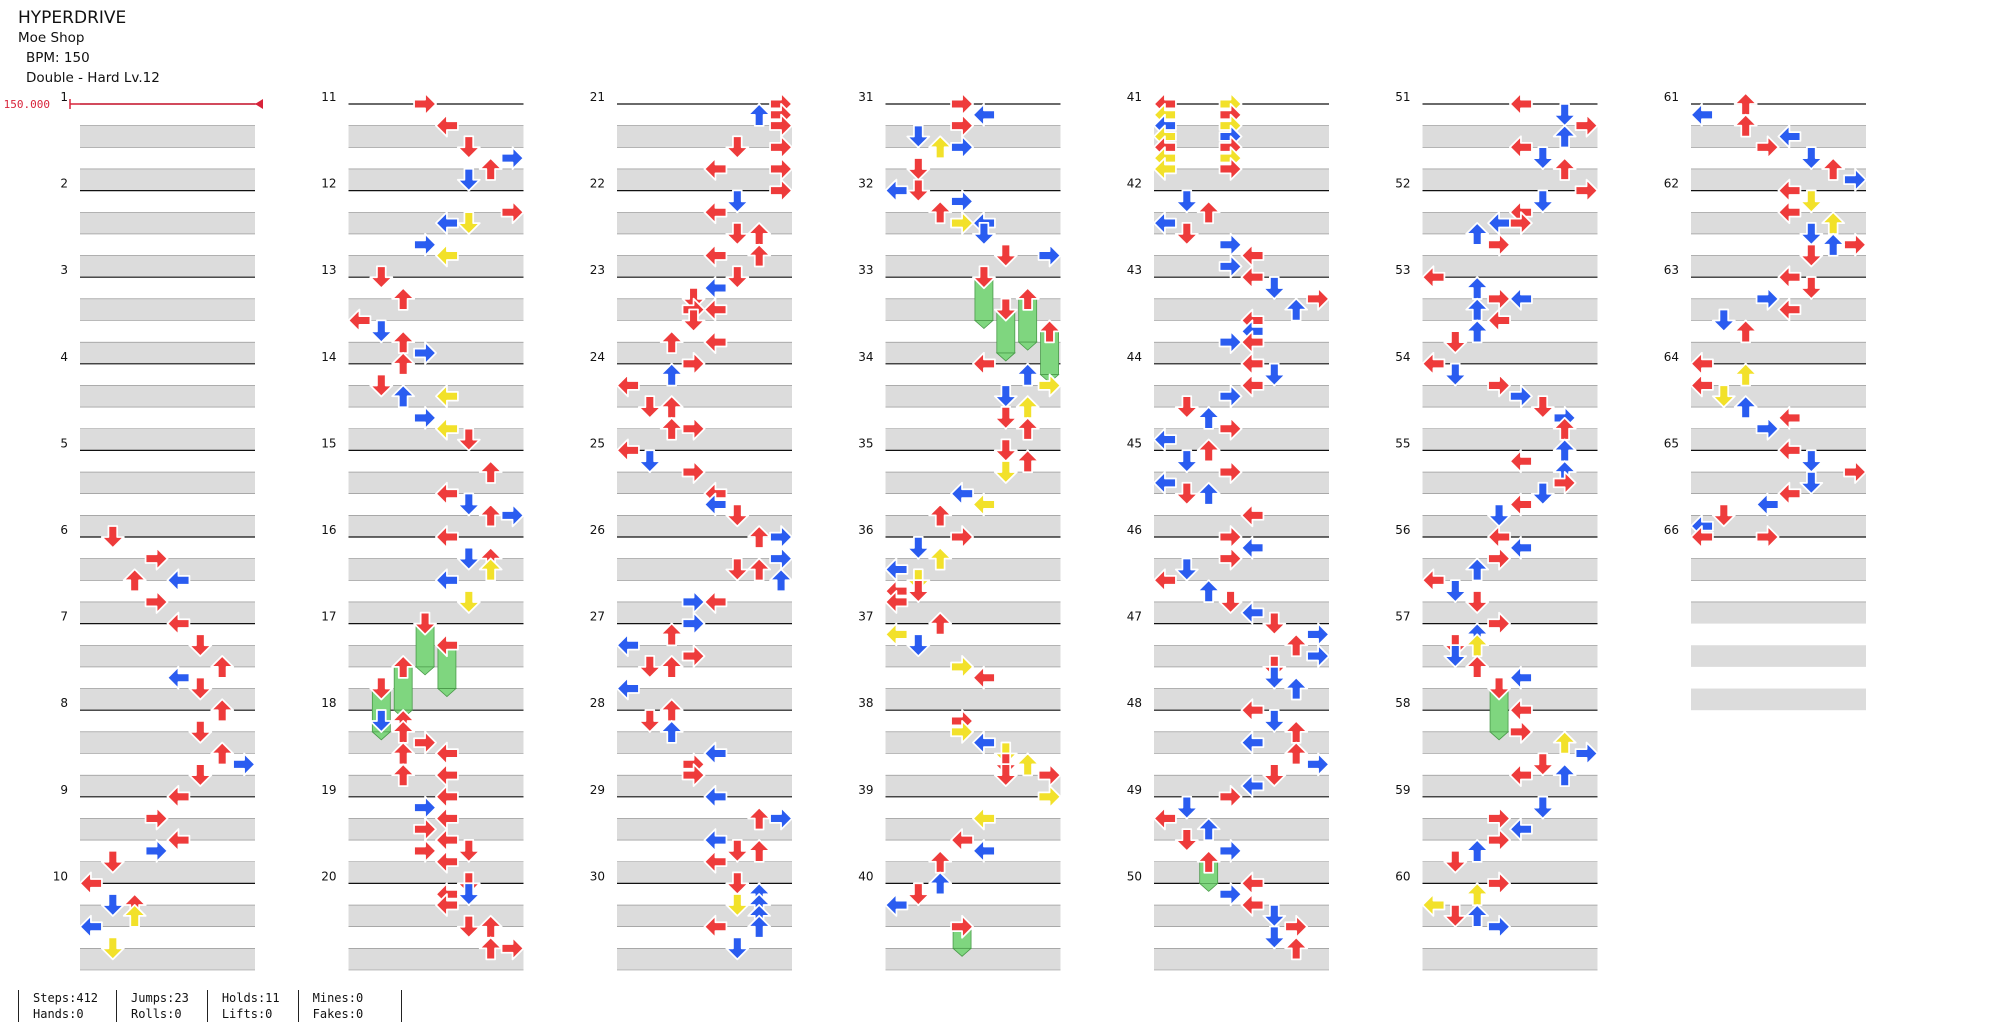 This screenshot has height=1024, width=2012. I want to click on song-artist: Moe Shop, so click(51, 38).